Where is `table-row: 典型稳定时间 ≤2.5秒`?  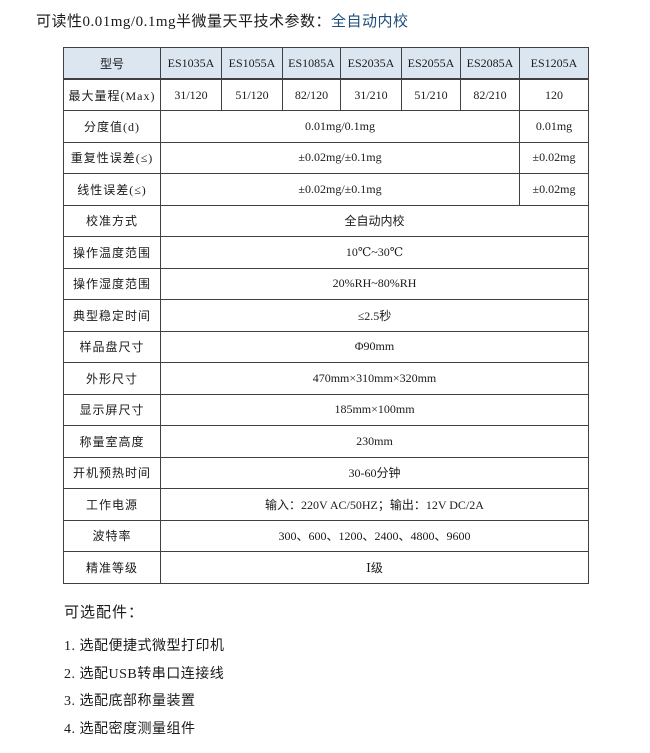 table-row: 典型稳定时间 ≤2.5秒 is located at coordinates (326, 315).